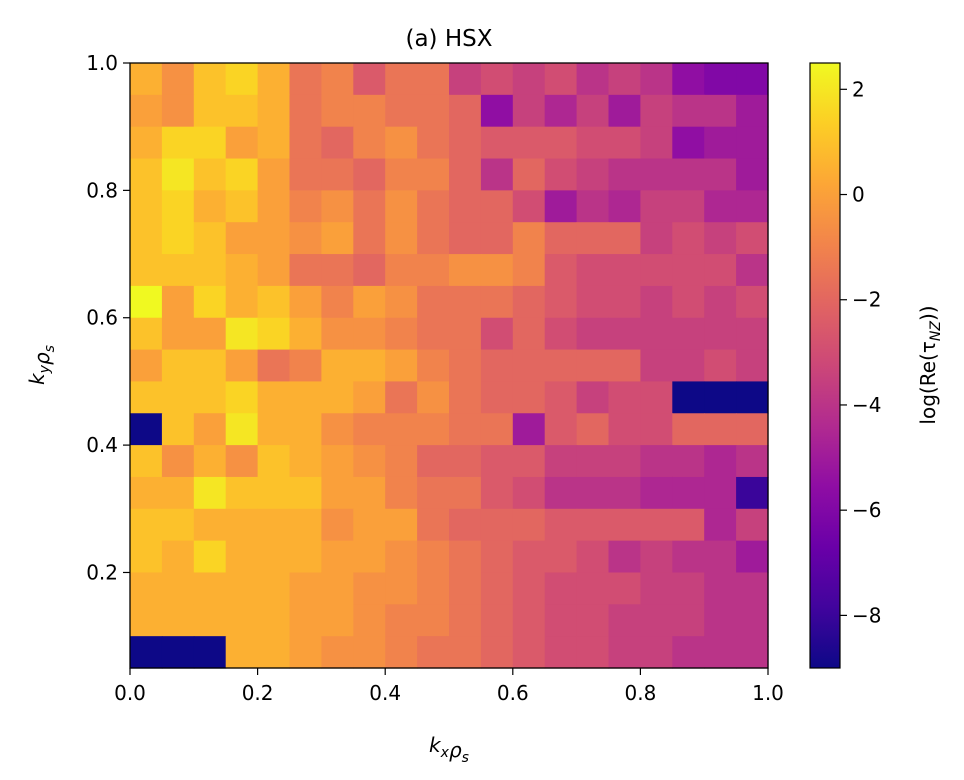 Image resolution: width=964 pixels, height=780 pixels. I want to click on y-tick-label: 0.6, so click(102, 318).